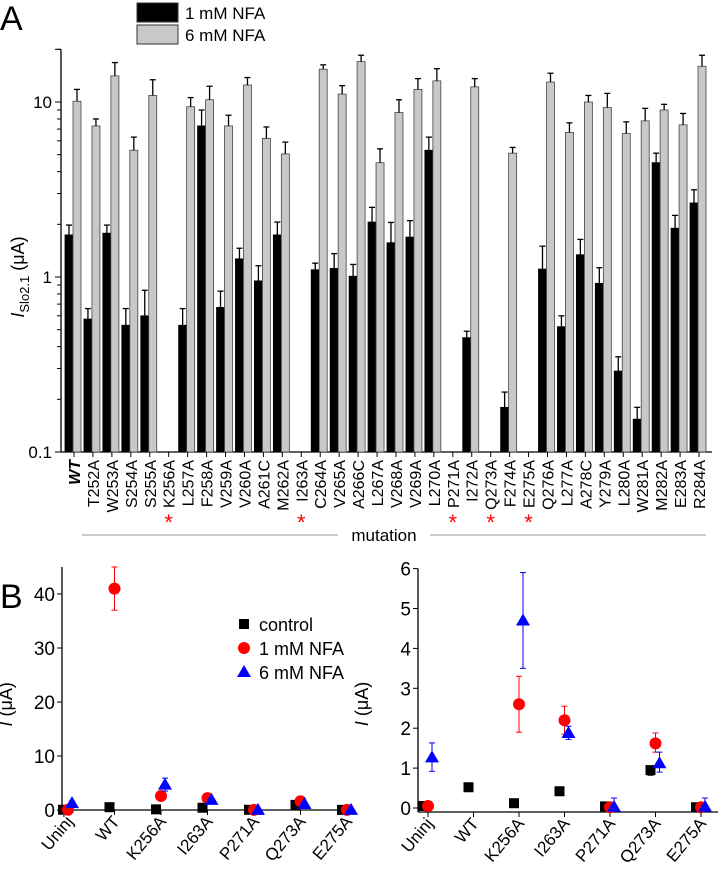 Image resolution: width=720 pixels, height=872 pixels. What do you see at coordinates (11, 597) in the screenshot?
I see `panel-label-b: B` at bounding box center [11, 597].